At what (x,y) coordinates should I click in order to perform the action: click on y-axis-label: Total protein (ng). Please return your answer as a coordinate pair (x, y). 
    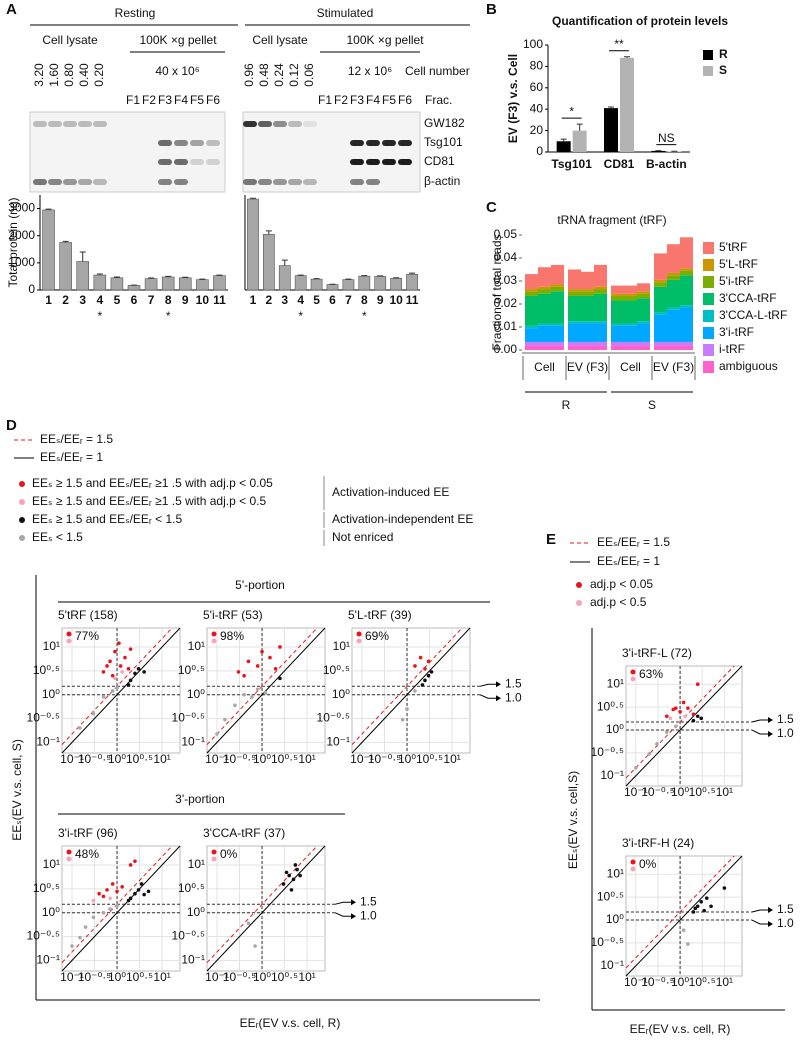
    Looking at the image, I should click on (13, 242).